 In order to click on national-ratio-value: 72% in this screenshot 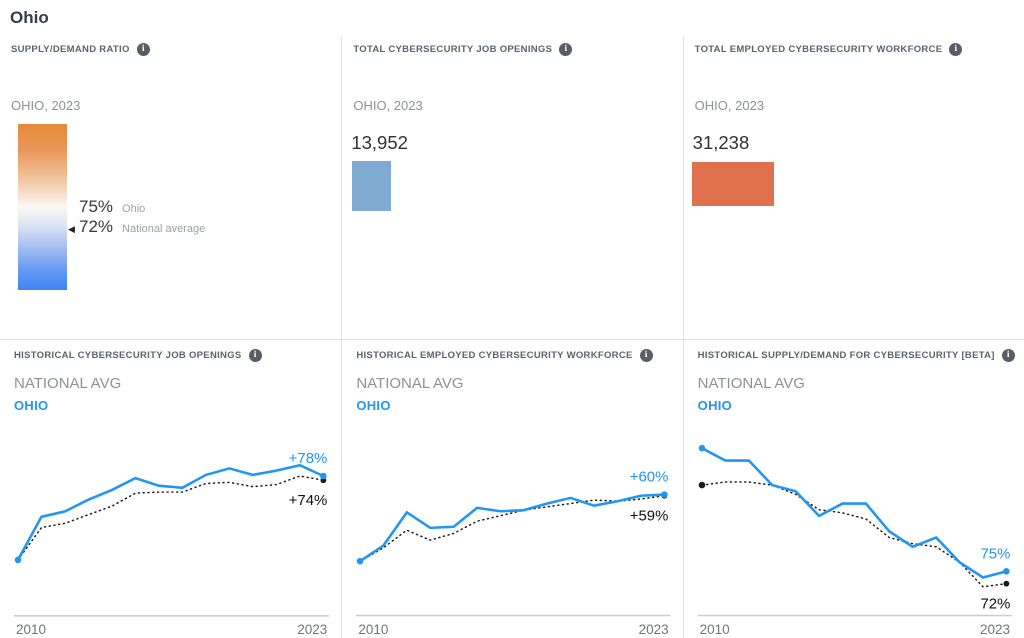, I will do `click(96, 226)`.